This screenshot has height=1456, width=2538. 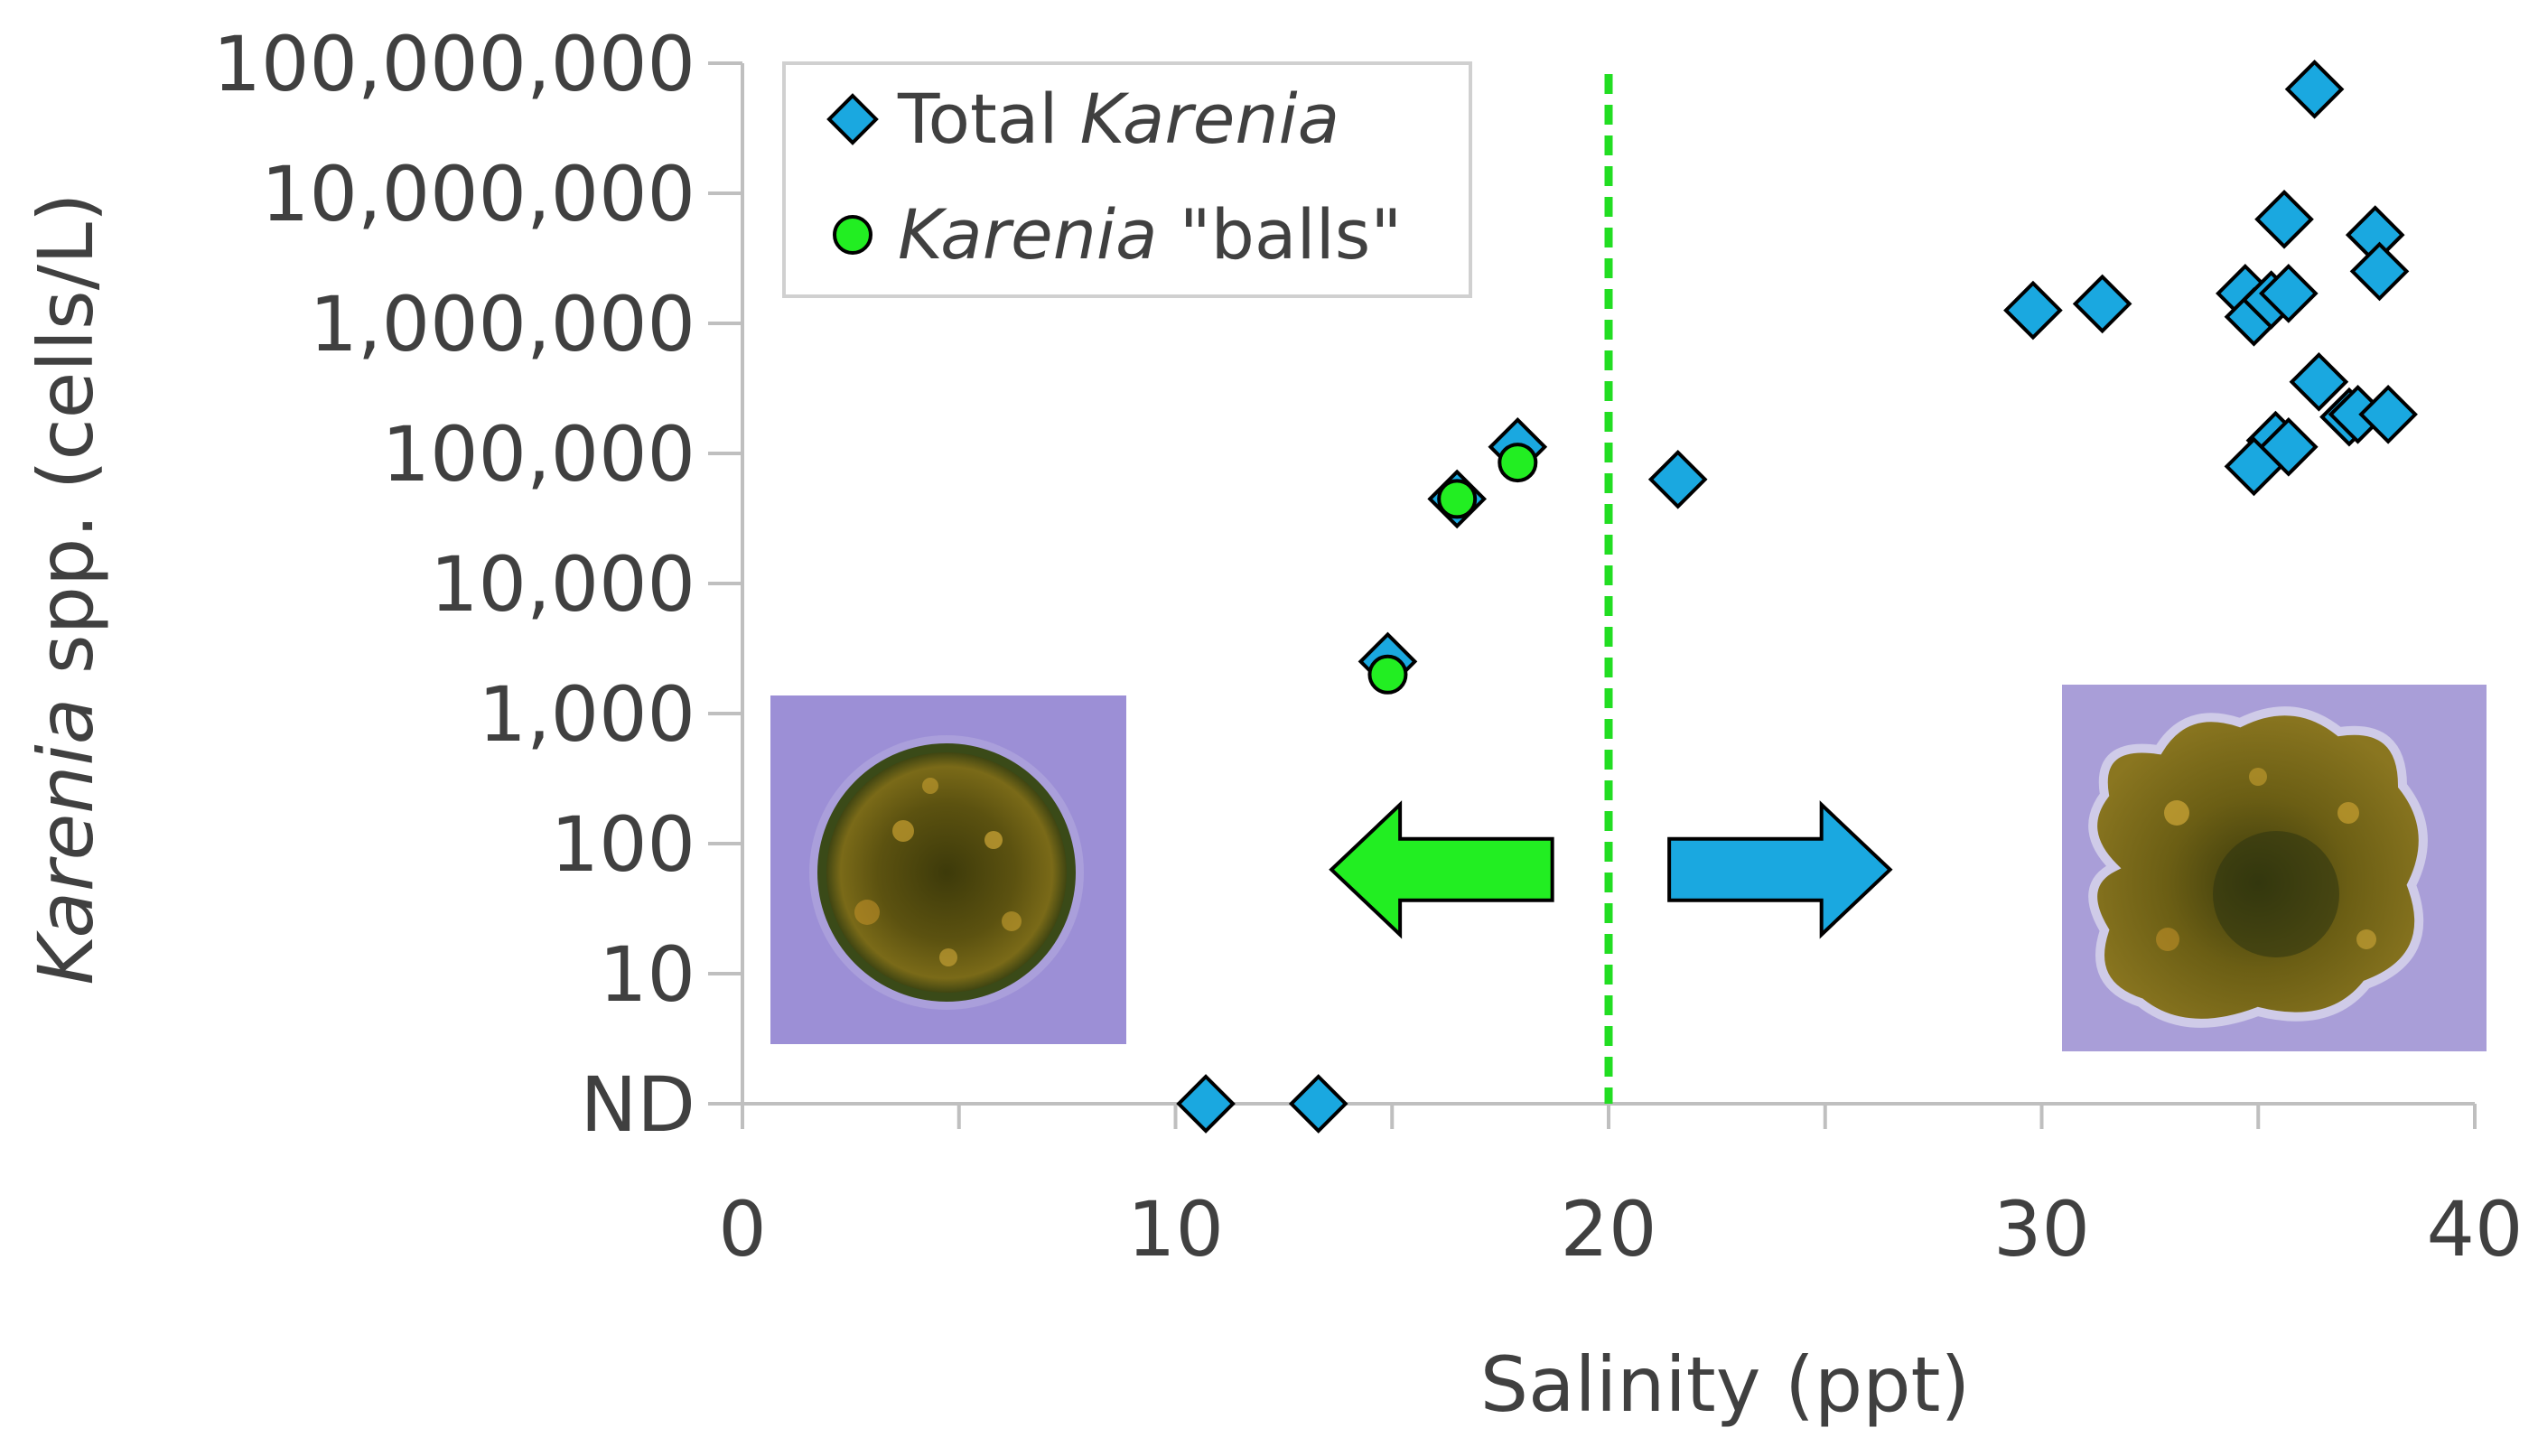 I want to click on legend: Total Karenia Karenia "balls", so click(x=1127, y=179).